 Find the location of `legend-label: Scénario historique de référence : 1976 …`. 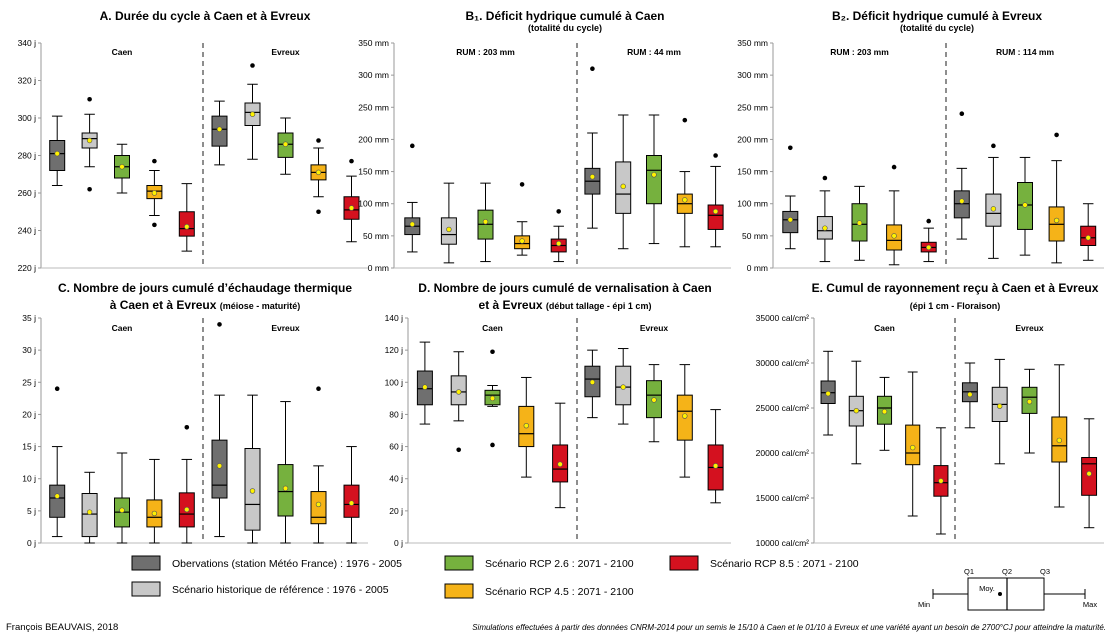

legend-label: Scénario historique de référence : 1976 … is located at coordinates (280, 590).